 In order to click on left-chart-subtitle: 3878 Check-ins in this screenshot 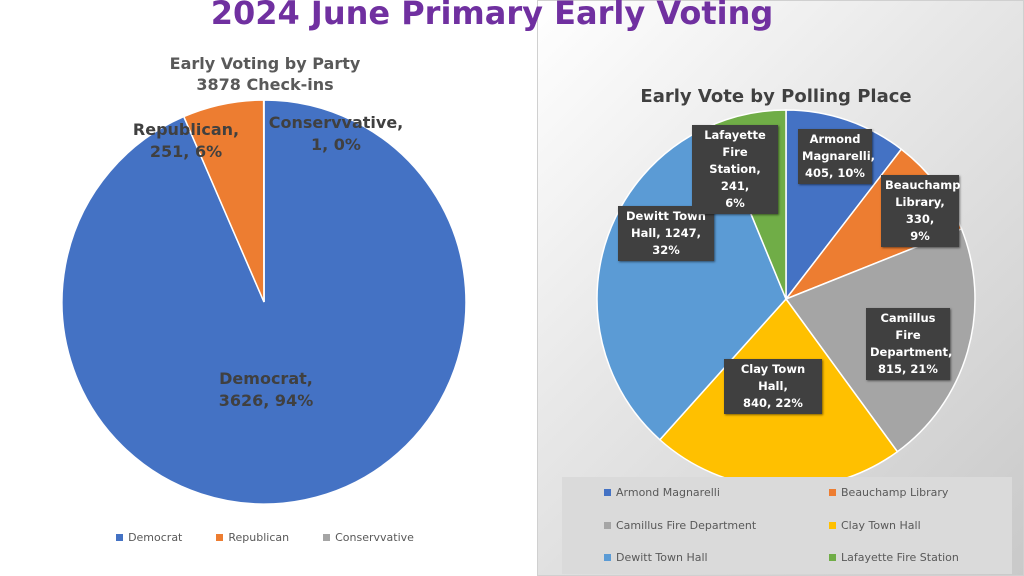, I will do `click(265, 84)`.